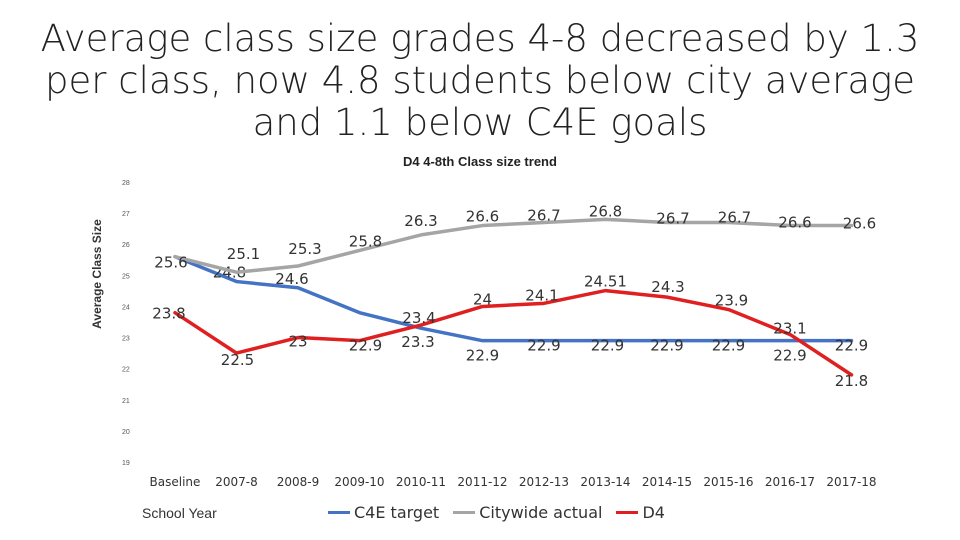  I want to click on data-label-c4e-11: 22.9, so click(851, 346).